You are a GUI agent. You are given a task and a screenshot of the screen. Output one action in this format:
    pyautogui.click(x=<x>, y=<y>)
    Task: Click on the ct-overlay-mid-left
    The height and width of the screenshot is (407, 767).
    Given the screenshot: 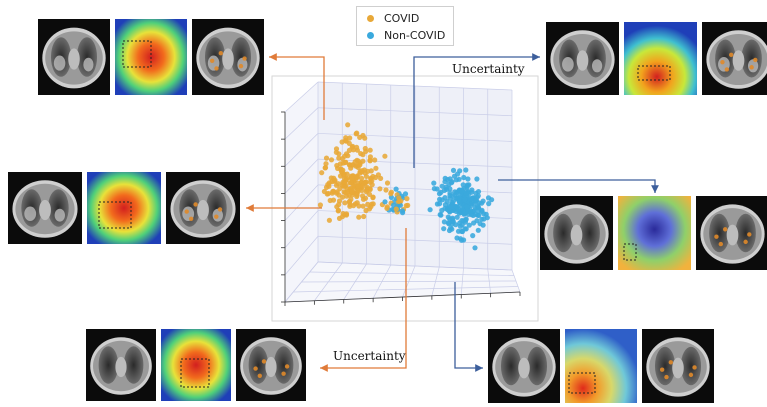 What is the action you would take?
    pyautogui.click(x=203, y=208)
    